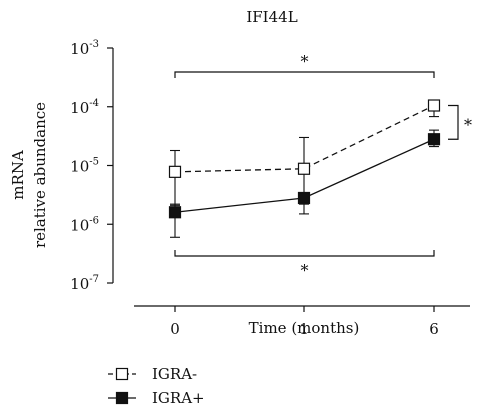 The image size is (500, 414). Describe the element at coordinates (175, 329) in the screenshot. I see `x-tick-label: 0` at that location.